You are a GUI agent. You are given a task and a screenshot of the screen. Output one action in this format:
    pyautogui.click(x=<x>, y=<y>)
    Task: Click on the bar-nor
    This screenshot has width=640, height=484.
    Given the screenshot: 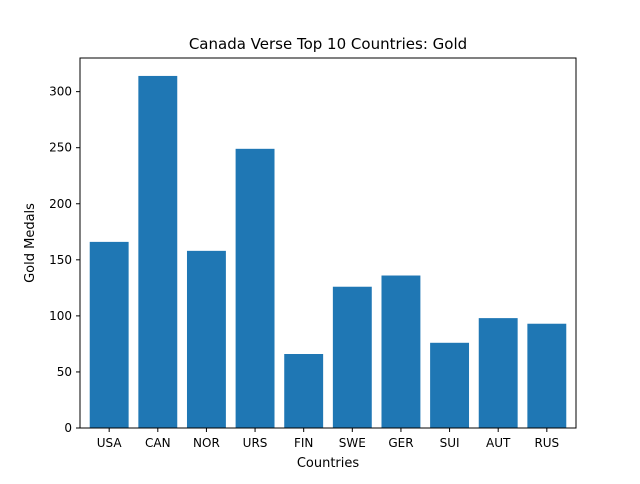 What is the action you would take?
    pyautogui.click(x=206, y=339)
    